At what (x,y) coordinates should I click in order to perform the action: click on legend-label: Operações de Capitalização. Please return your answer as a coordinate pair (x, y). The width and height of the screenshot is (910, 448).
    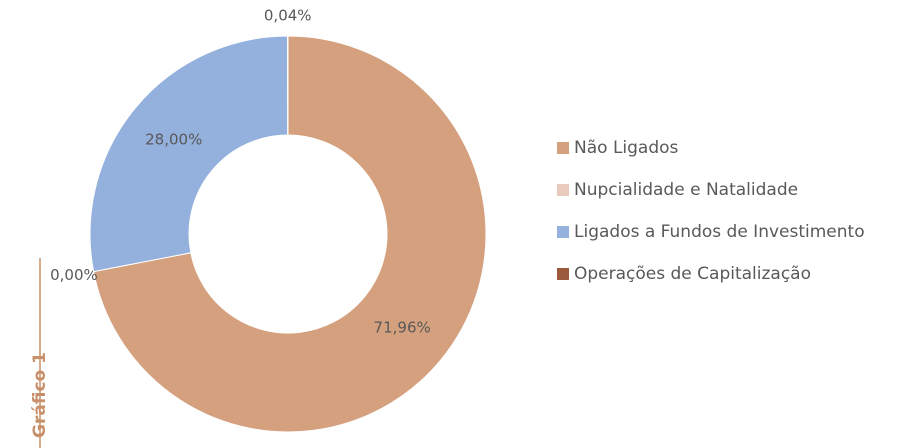
    Looking at the image, I should click on (692, 274).